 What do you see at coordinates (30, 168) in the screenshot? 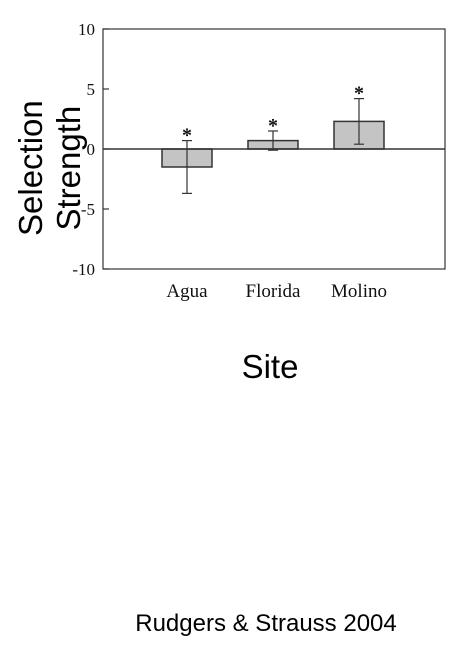
I see `y-axis-label-line-1: Selection` at bounding box center [30, 168].